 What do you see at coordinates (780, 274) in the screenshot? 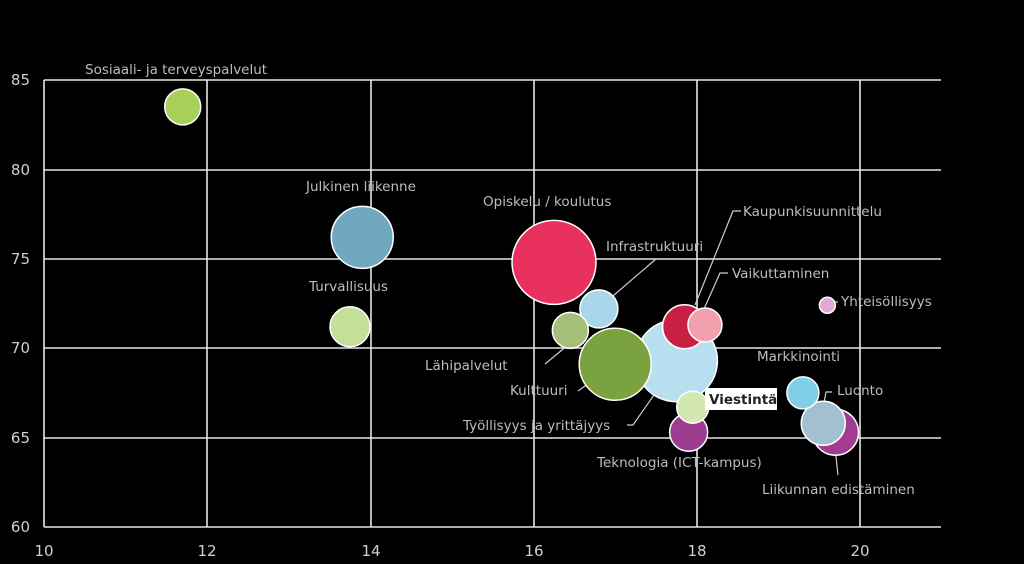
I see `bubble-label-vaikuttaminen: Vaikuttaminen` at bounding box center [780, 274].